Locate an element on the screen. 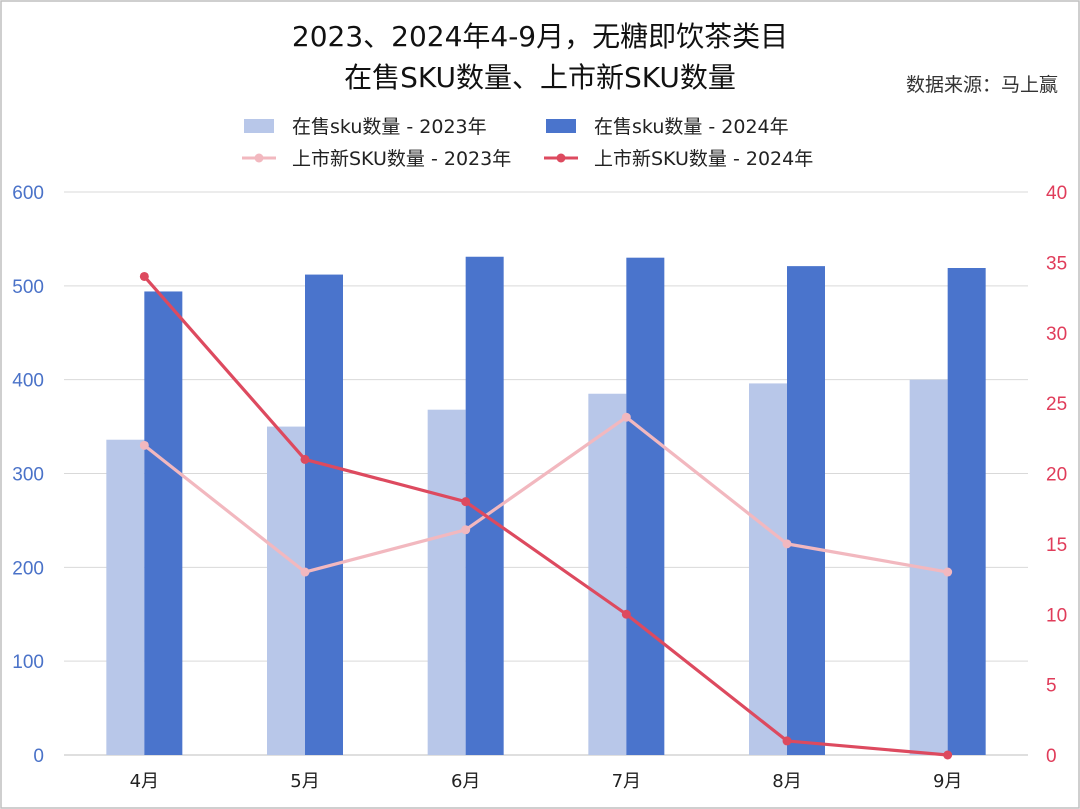 This screenshot has height=809, width=1080. x-axis: 4月 5月 6月 7月 8月 9月 is located at coordinates (546, 781).